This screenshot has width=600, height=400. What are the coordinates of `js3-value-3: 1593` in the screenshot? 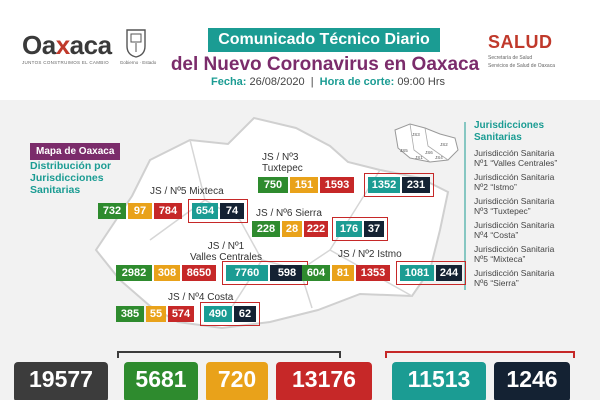 It's located at (337, 185).